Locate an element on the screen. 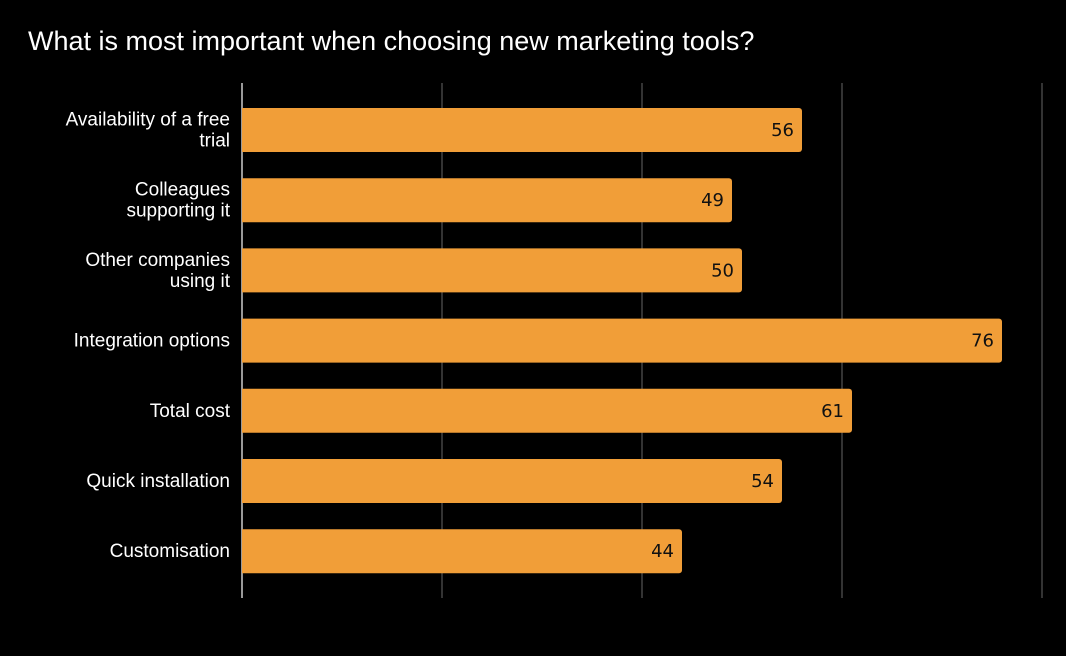 The image size is (1066, 656). data-label: 50 is located at coordinates (722, 270).